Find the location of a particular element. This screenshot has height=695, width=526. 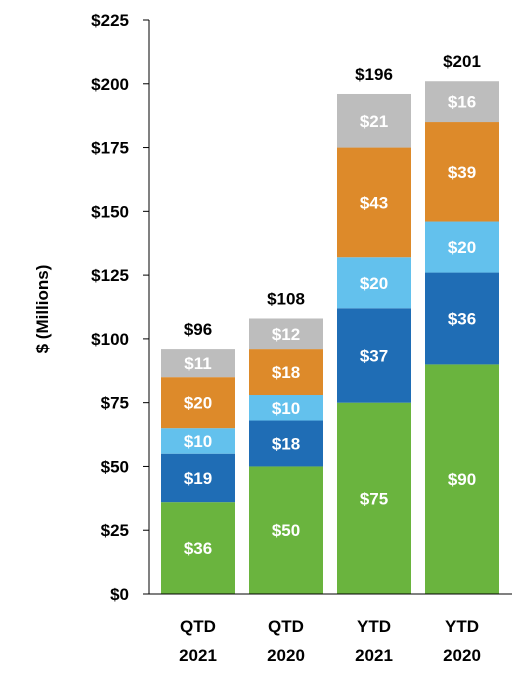

y-tick-label: $75 is located at coordinates (115, 403).